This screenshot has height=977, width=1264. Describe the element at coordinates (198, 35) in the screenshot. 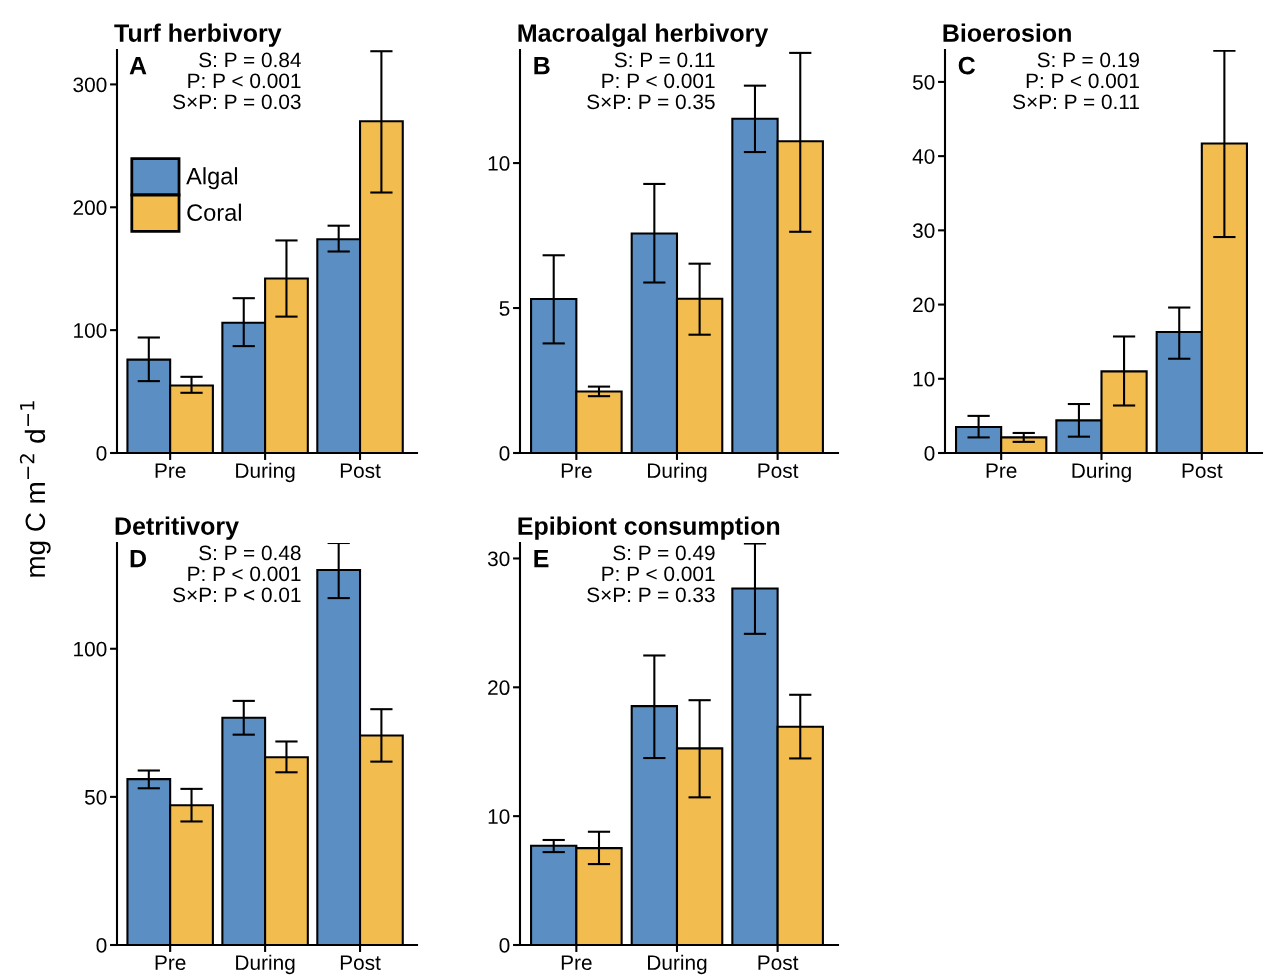

I see `chart-title: Turf herbivory` at that location.